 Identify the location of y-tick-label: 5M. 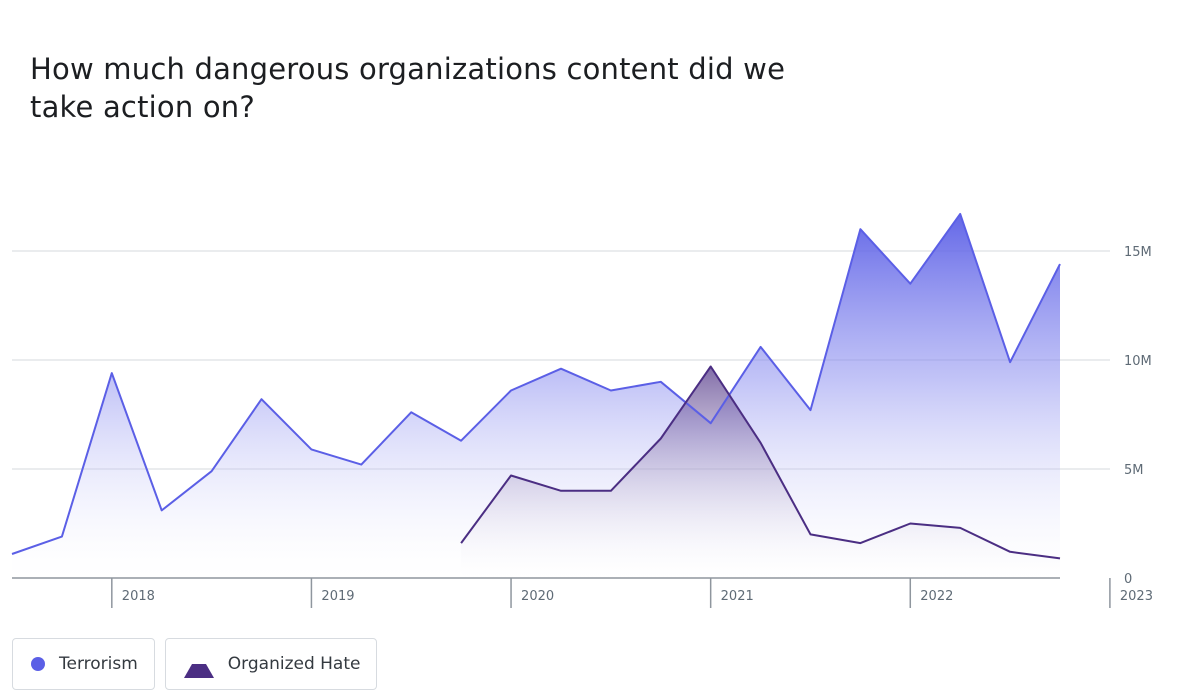
(1134, 470).